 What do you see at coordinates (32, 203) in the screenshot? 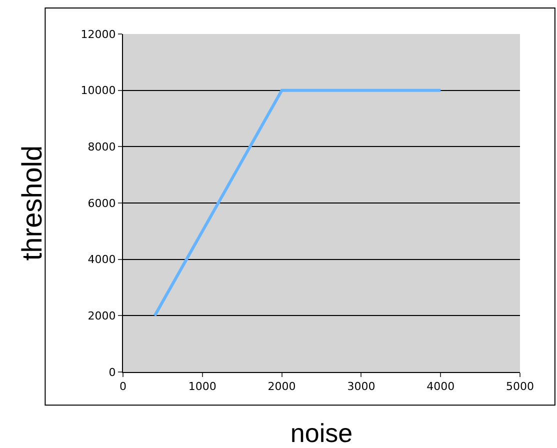
I see `y-axis-title: threshold` at bounding box center [32, 203].